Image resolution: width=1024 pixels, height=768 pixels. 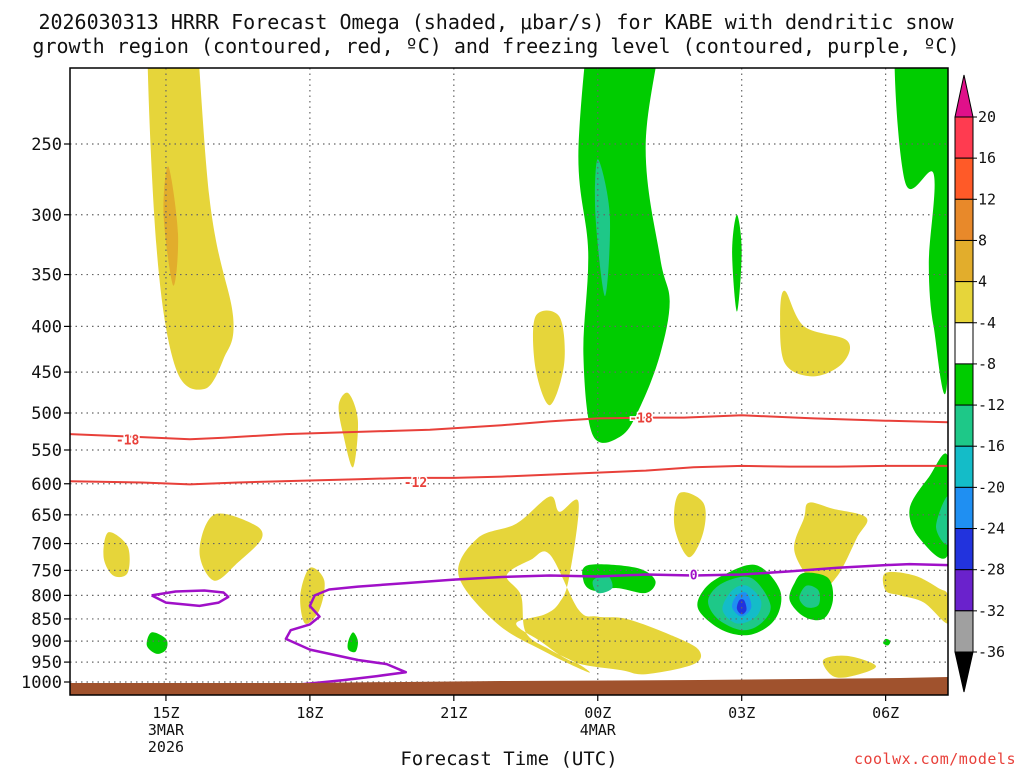 I want to click on colorbar-label-4: 4, so click(x=982, y=282).